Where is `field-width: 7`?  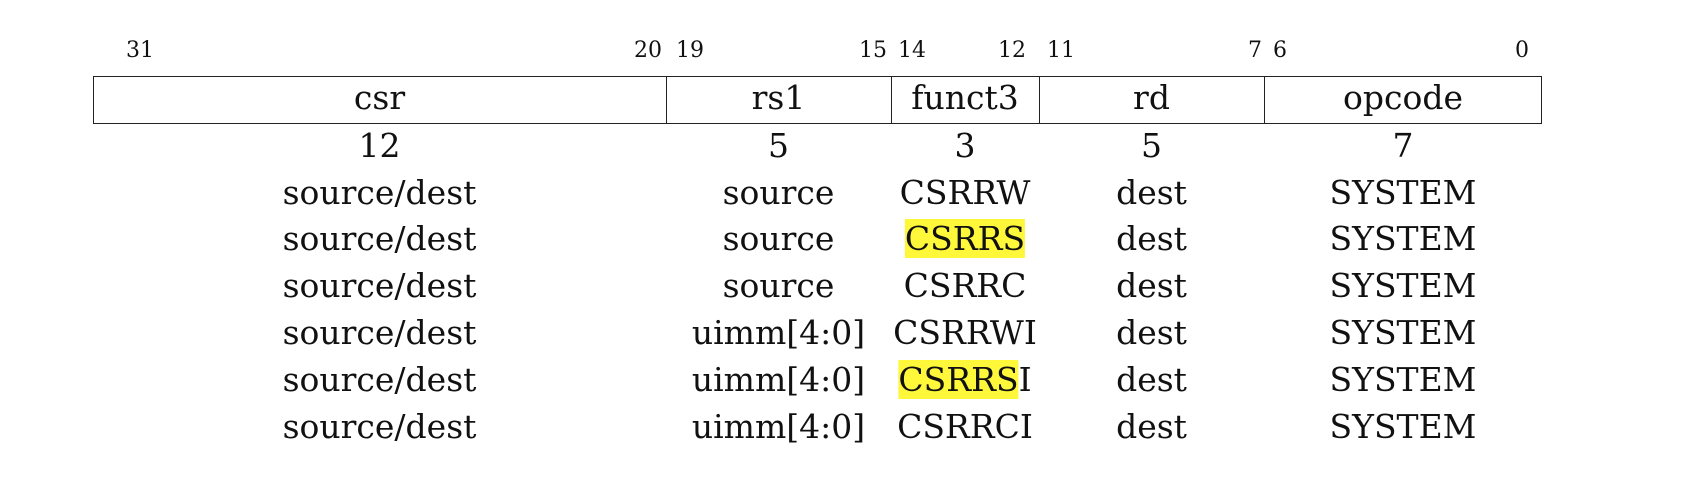 field-width: 7 is located at coordinates (1403, 145).